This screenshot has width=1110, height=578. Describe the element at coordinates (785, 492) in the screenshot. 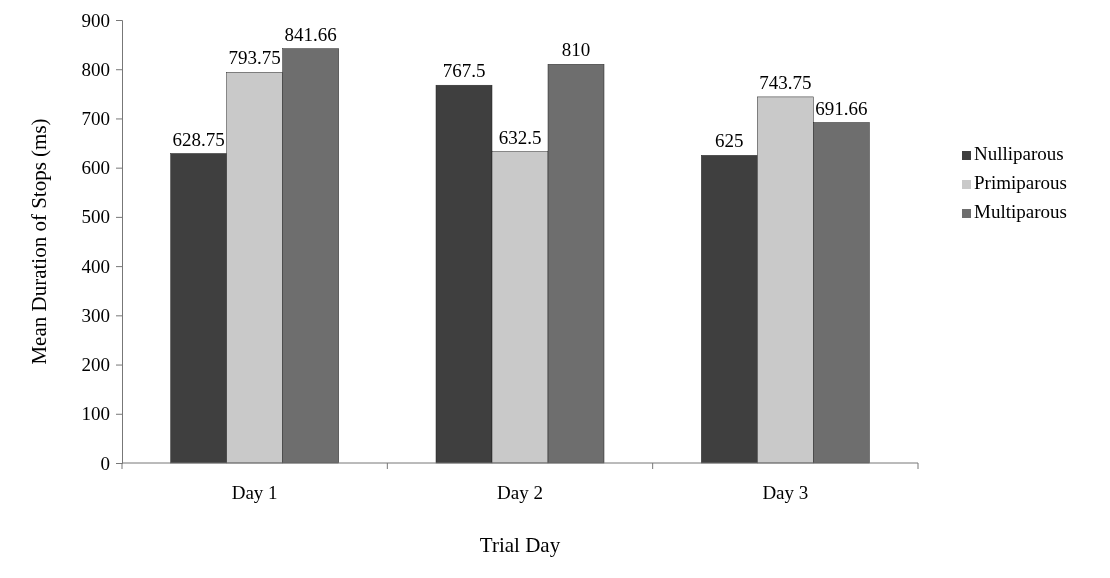

I see `x-tick-label: Day 3` at that location.